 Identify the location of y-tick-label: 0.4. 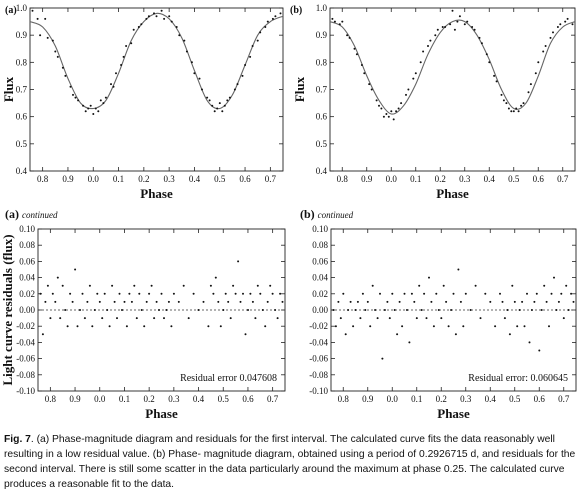
(322, 171).